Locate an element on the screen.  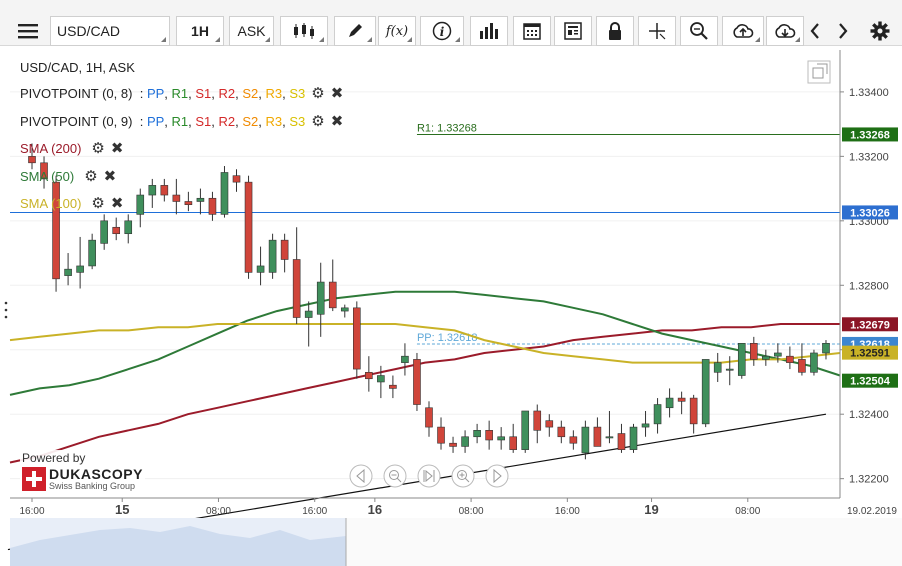
branding: Powered by DUKASCOPY Swiss Banking Group is located at coordinates (82, 471).